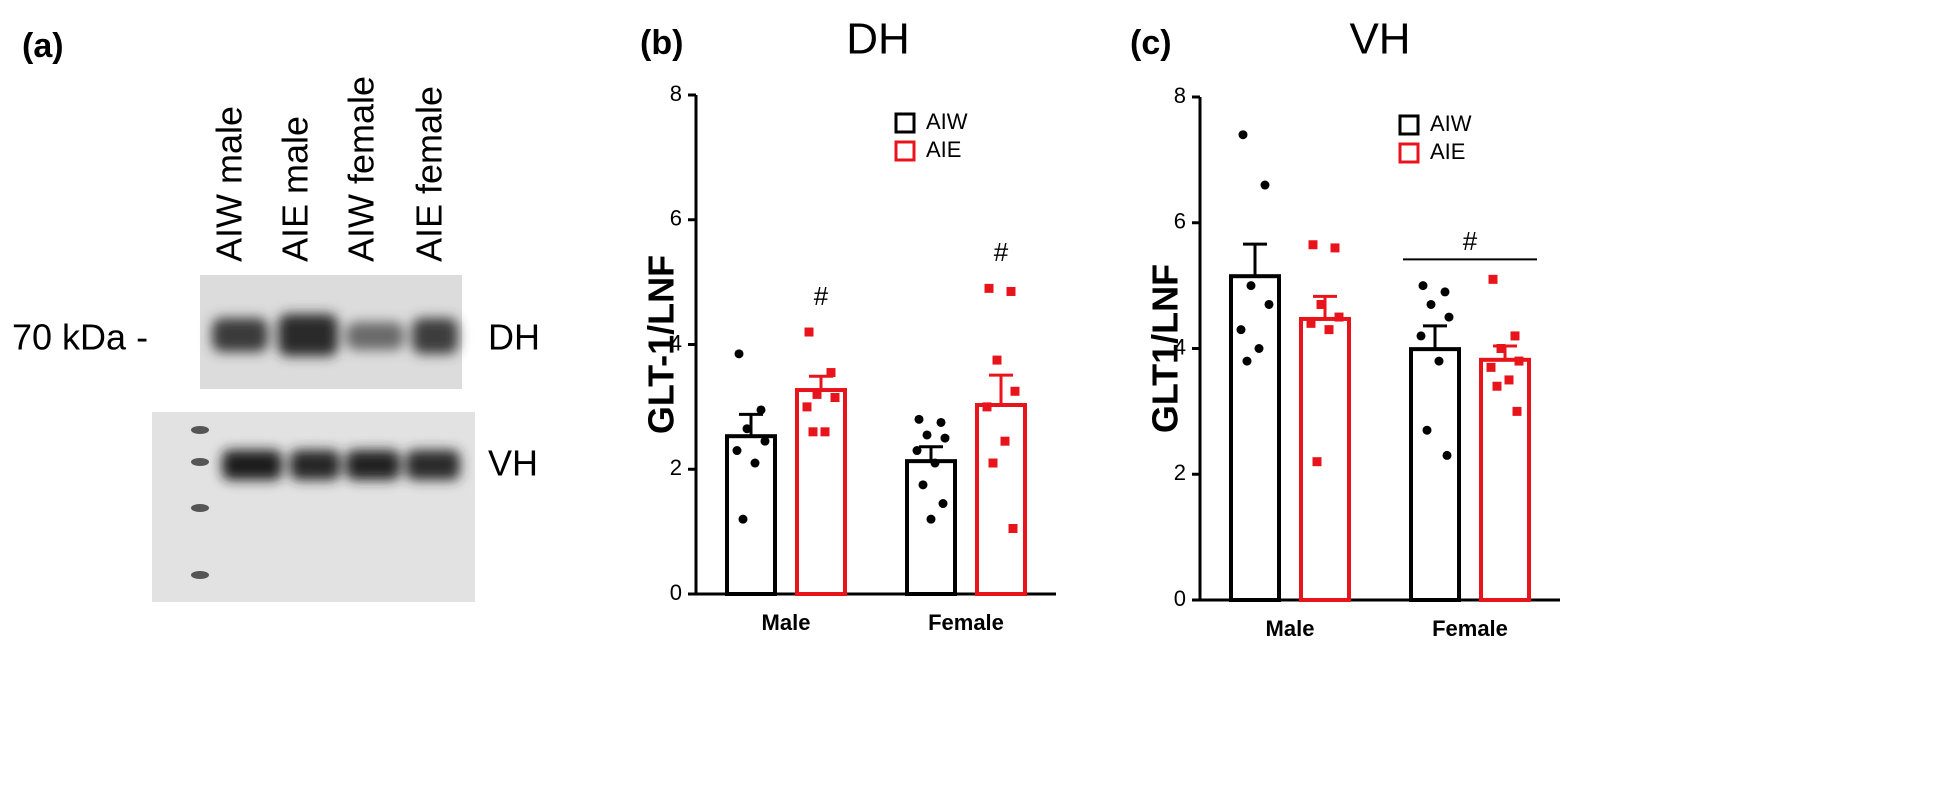  I want to click on x-tick-label: Female, so click(1470, 628).